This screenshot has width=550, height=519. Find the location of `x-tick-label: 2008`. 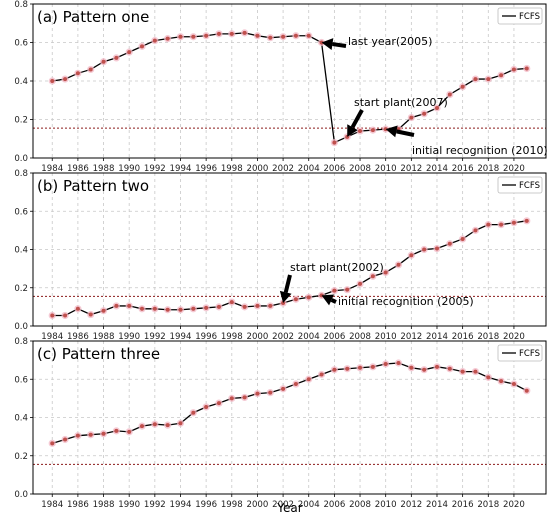

x-tick-label: 2008 is located at coordinates (360, 337).